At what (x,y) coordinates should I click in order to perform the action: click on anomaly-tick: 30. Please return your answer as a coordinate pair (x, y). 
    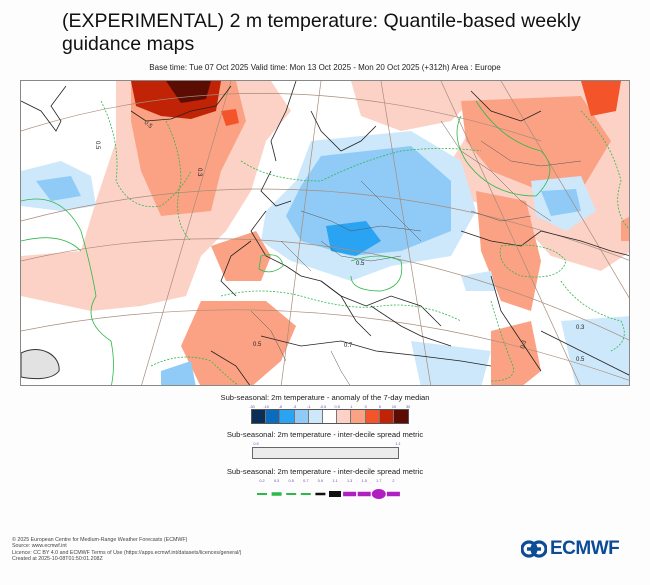
    Looking at the image, I should click on (408, 407).